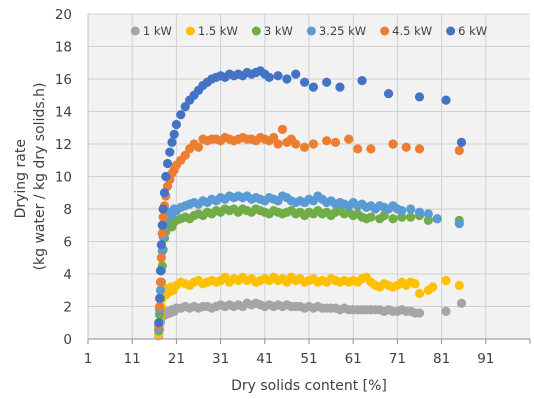 Image resolution: width=534 pixels, height=399 pixels. What do you see at coordinates (309, 386) in the screenshot?
I see `x-axis-title: Dry solids content [%]` at bounding box center [309, 386].